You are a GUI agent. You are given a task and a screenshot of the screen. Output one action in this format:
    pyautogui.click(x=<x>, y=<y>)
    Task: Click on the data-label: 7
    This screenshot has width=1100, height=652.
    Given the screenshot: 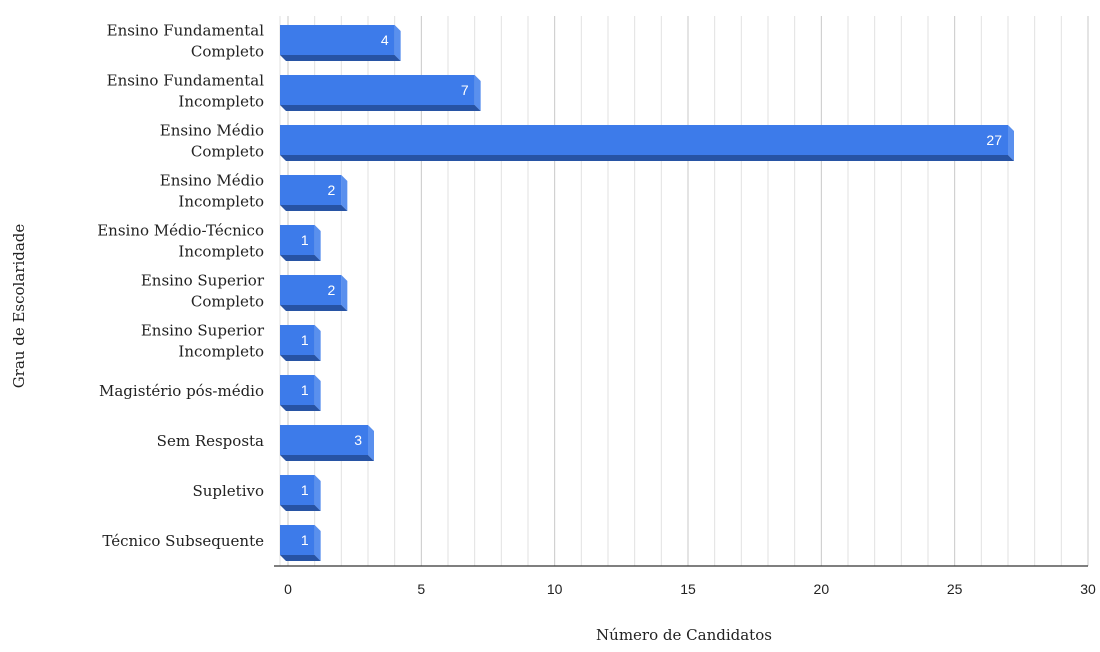 What is the action you would take?
    pyautogui.click(x=465, y=90)
    